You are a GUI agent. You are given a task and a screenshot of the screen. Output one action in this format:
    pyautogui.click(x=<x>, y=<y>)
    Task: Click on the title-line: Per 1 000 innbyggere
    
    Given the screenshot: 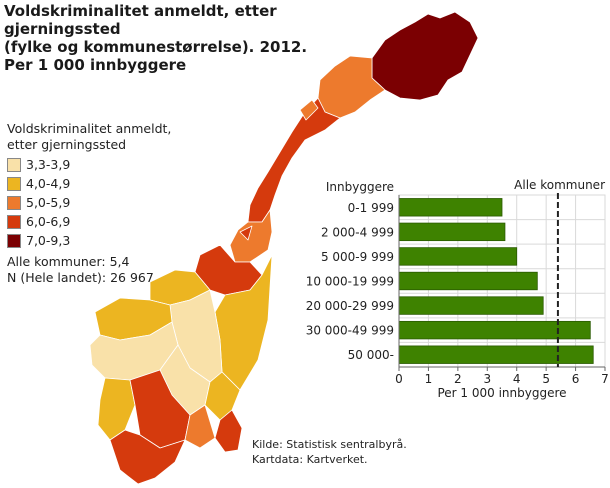 What is the action you would take?
    pyautogui.click(x=95, y=65)
    